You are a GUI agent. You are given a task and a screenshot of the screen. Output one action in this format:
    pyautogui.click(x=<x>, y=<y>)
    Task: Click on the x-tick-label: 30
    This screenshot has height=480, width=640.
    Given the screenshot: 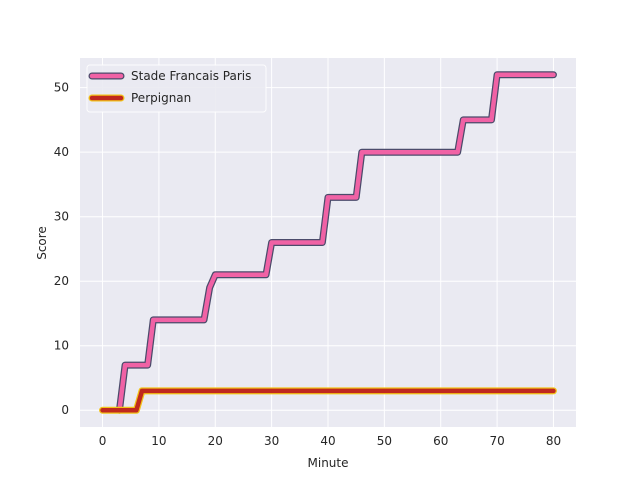 What is the action you would take?
    pyautogui.click(x=271, y=441)
    